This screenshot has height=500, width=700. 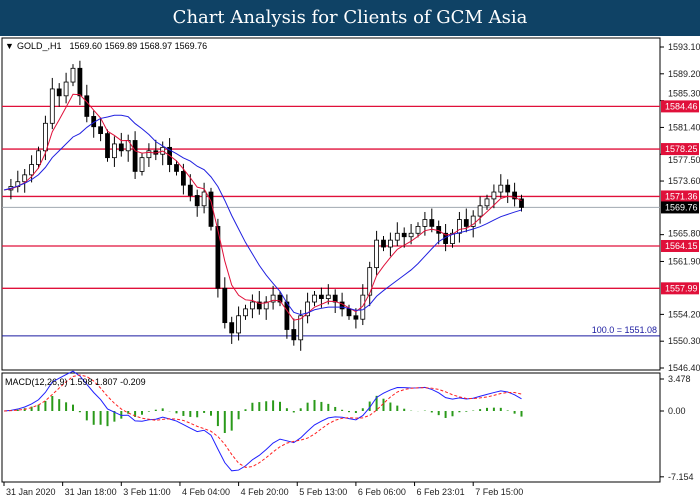 What do you see at coordinates (139, 46) in the screenshot?
I see `ohlc-label: 1569.60 1569.89 1568.97 1569.76` at bounding box center [139, 46].